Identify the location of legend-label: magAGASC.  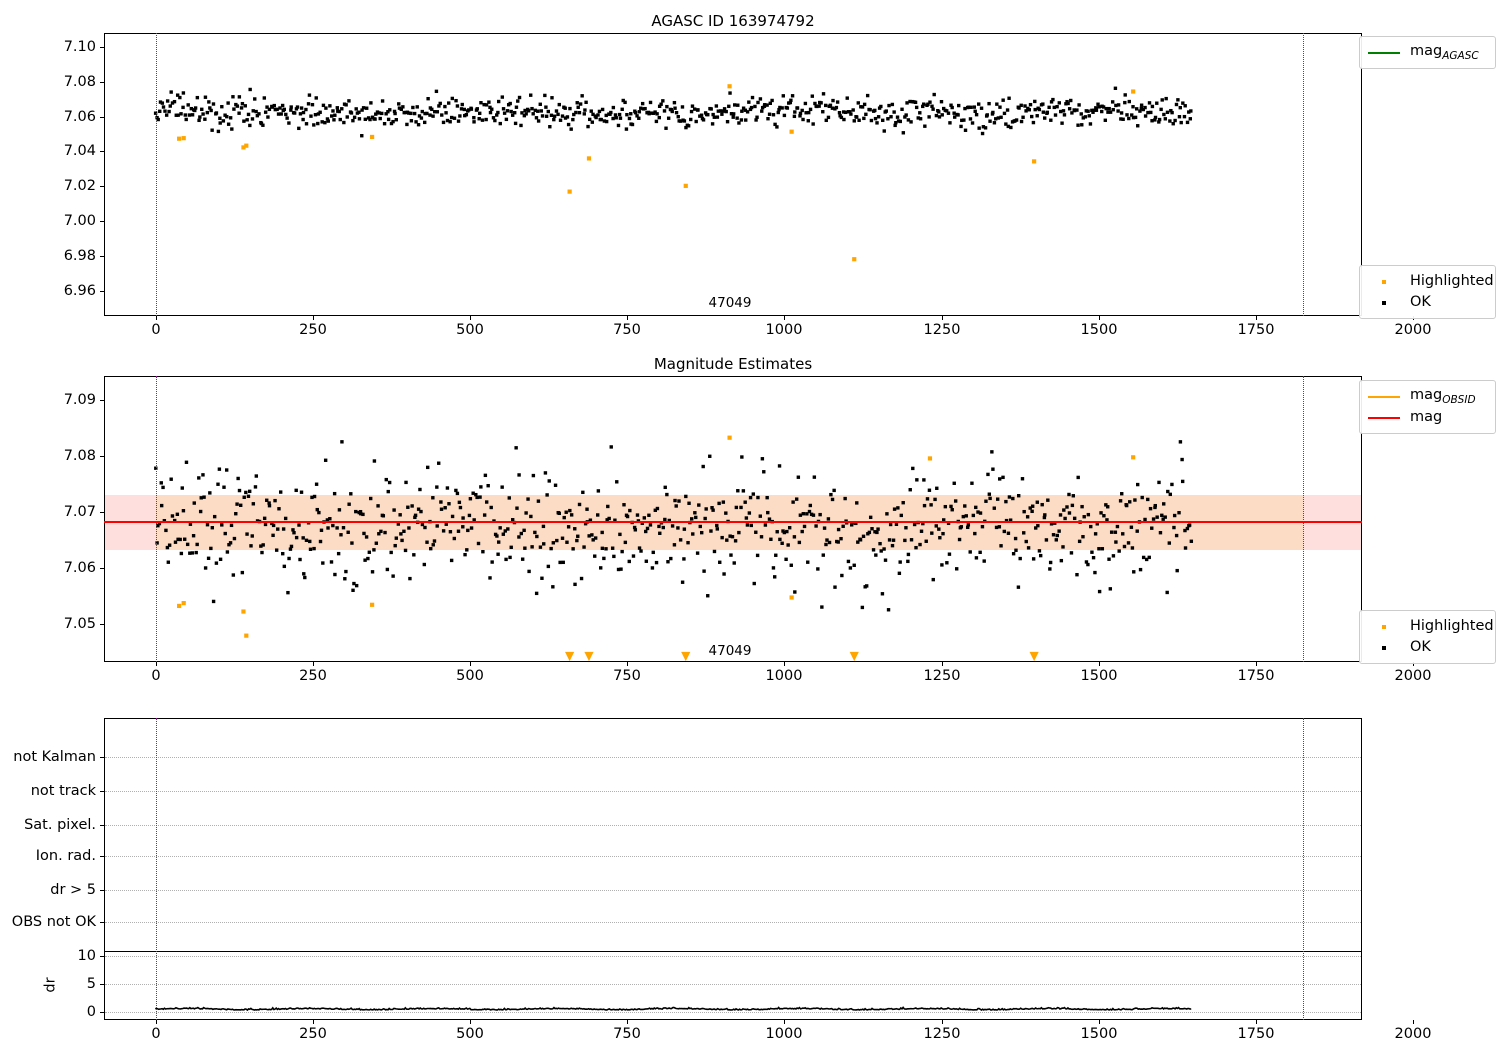
(1444, 52).